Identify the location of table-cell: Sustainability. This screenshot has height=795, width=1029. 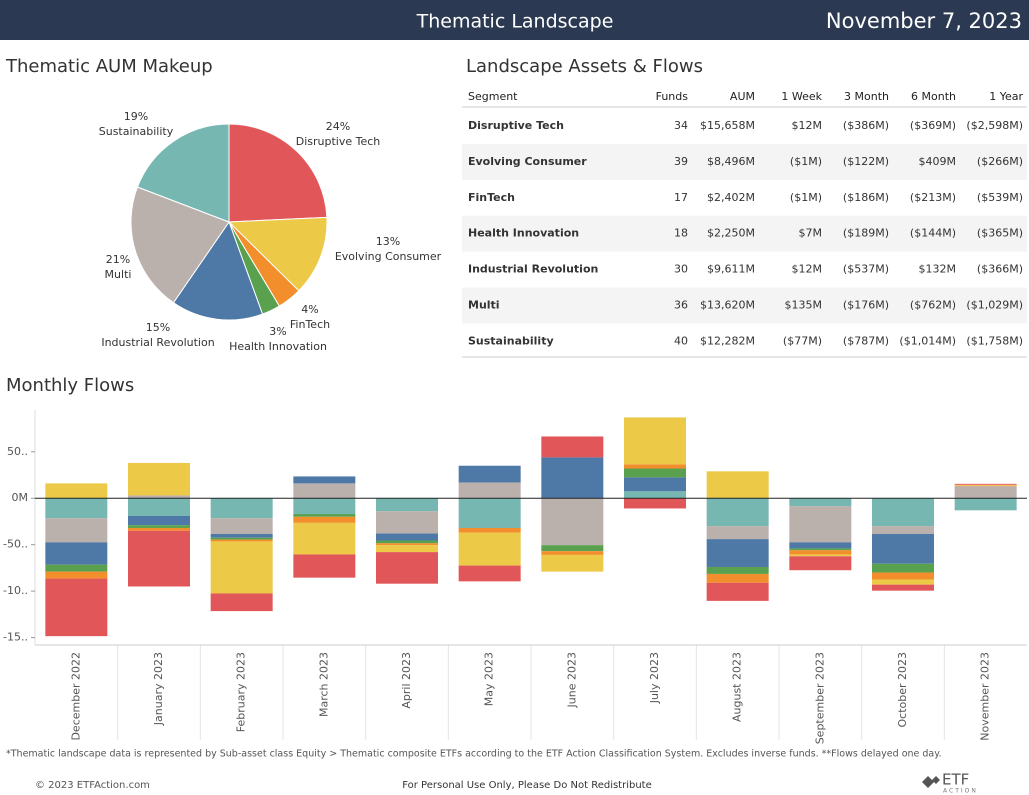
(511, 340).